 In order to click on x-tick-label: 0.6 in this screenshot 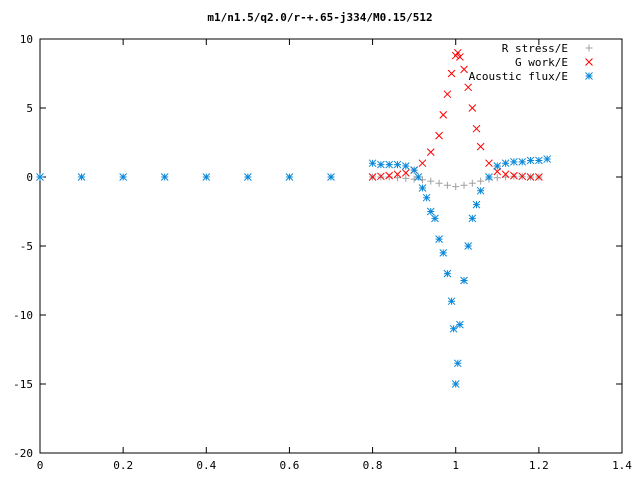, I will do `click(289, 465)`.